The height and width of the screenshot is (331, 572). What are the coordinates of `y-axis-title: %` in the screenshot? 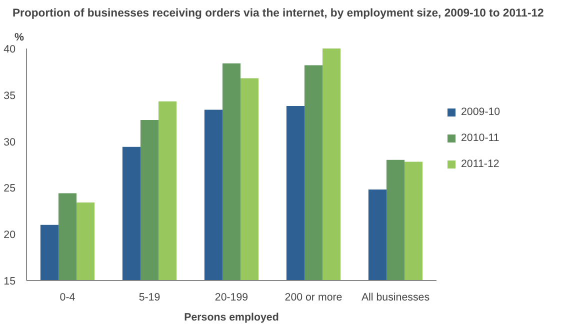 It's located at (19, 38).